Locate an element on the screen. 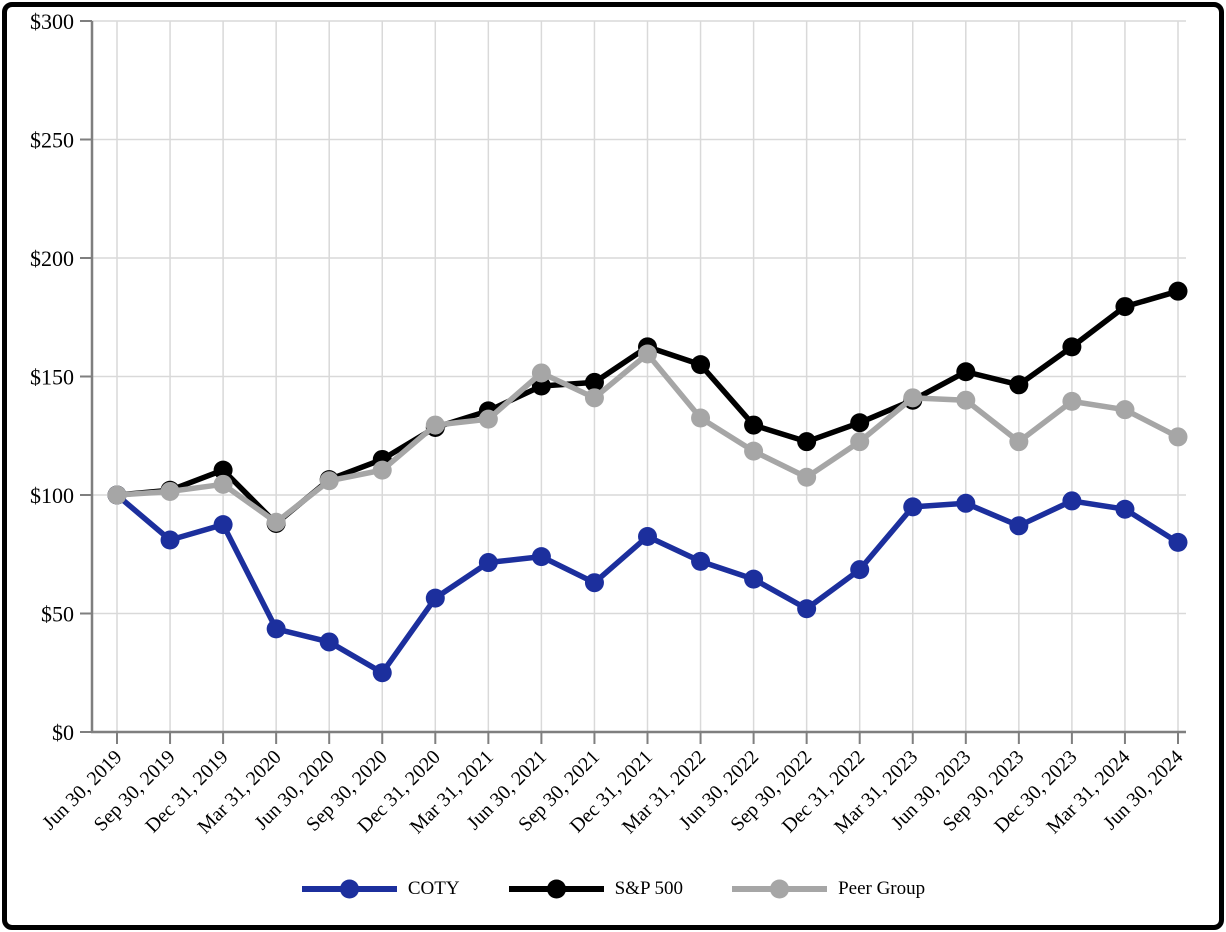 This screenshot has height=932, width=1226. sp500-legend-point is located at coordinates (556, 889).